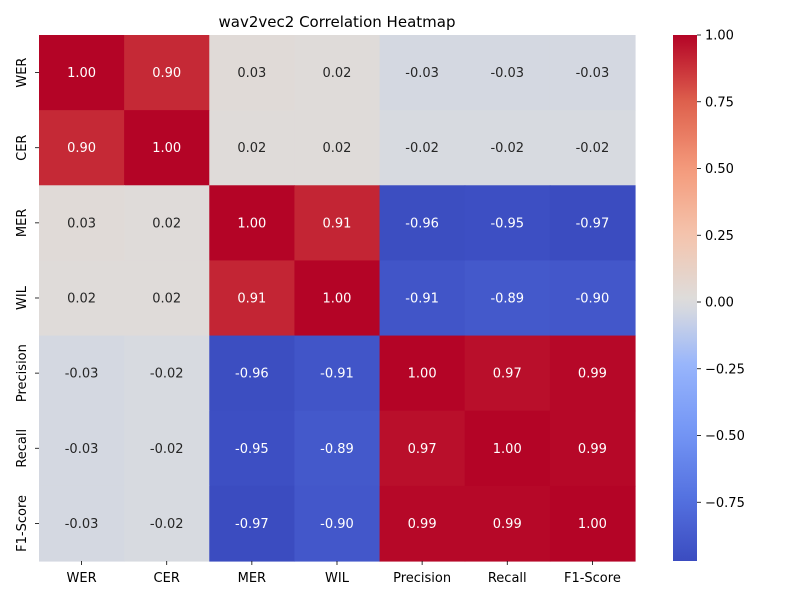 The image size is (800, 600). I want to click on y-axis: WER CER MER WIL Precision Recall F1-Score, so click(27, 305).